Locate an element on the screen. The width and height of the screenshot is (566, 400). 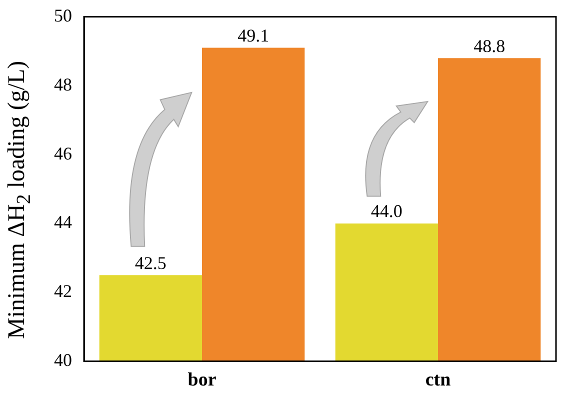
x-tick-label: ctn is located at coordinates (438, 380).